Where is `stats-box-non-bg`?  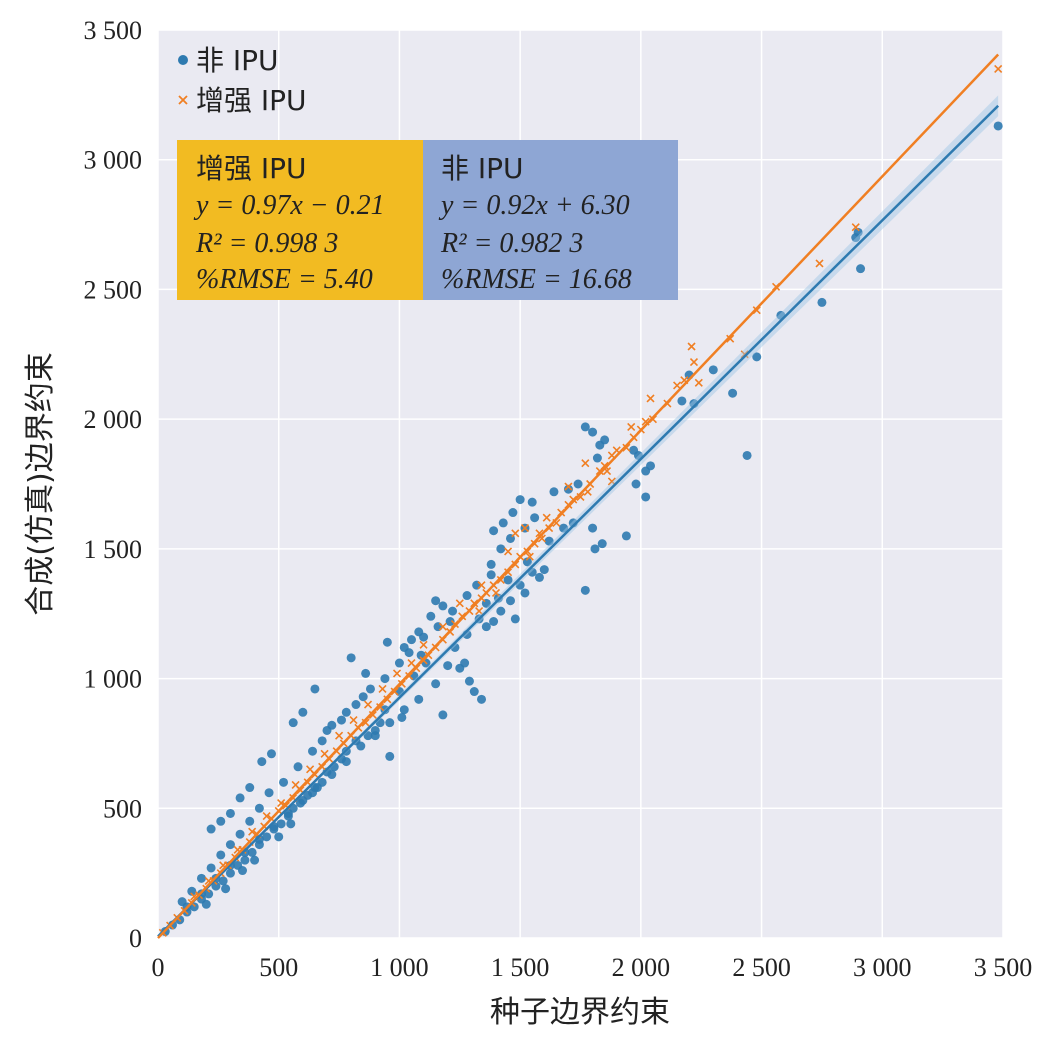
stats-box-non-bg is located at coordinates (550, 220).